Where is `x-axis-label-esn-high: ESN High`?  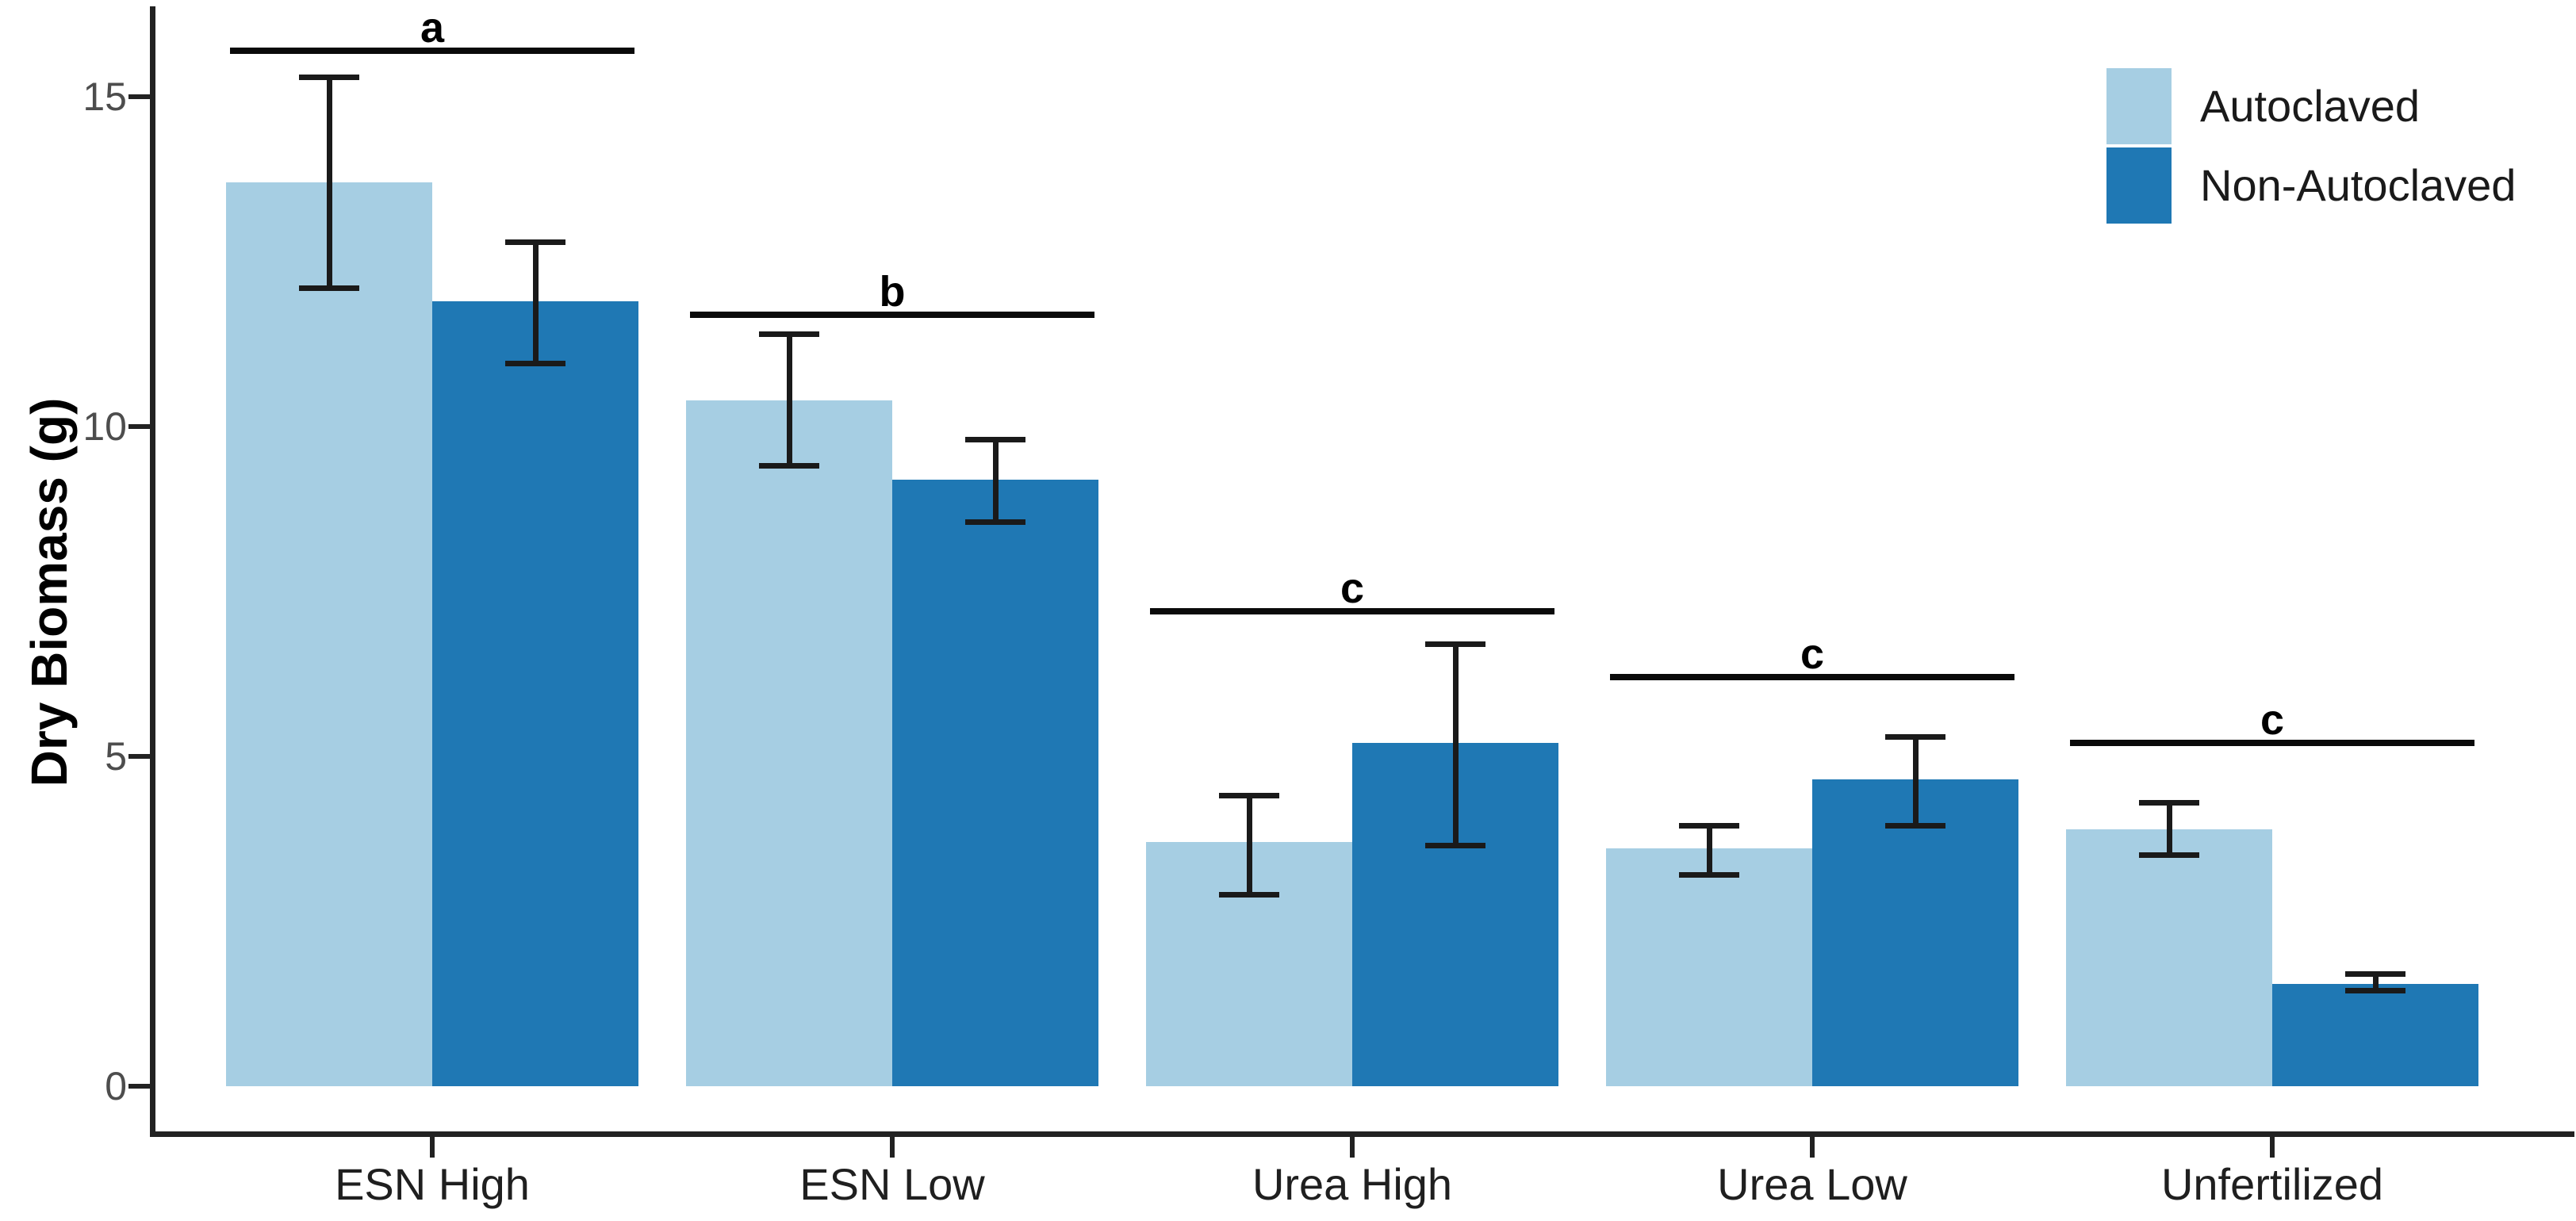
x-axis-label-esn-high: ESN High is located at coordinates (432, 1184).